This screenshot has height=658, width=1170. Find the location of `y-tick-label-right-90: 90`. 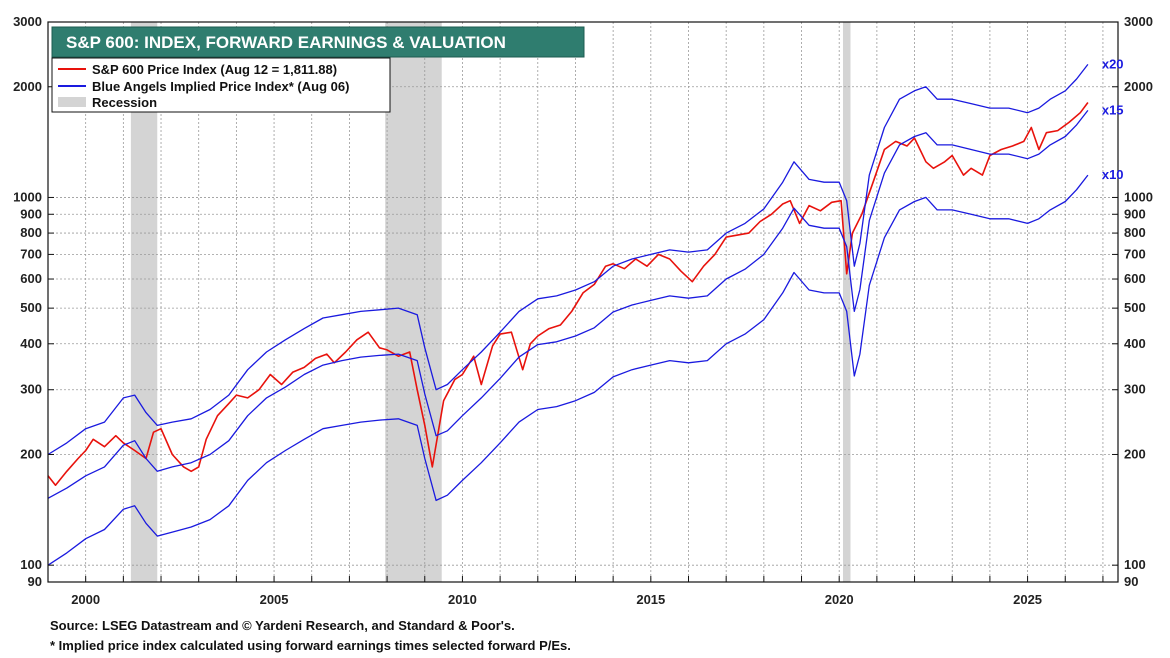

y-tick-label-right-90: 90 is located at coordinates (1131, 581).